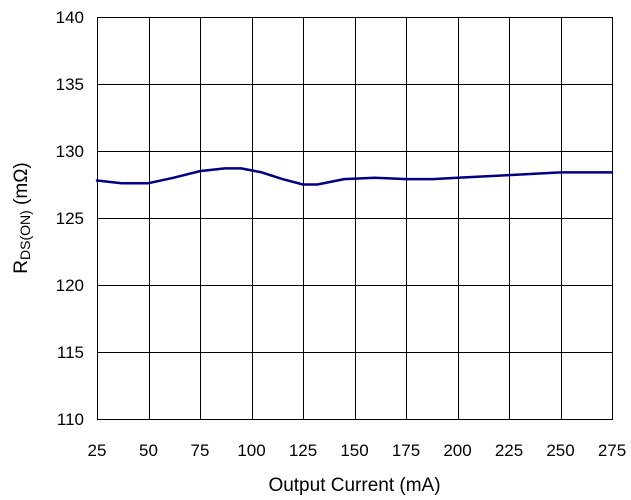  I want to click on y-tick-label: 110, so click(70, 419).